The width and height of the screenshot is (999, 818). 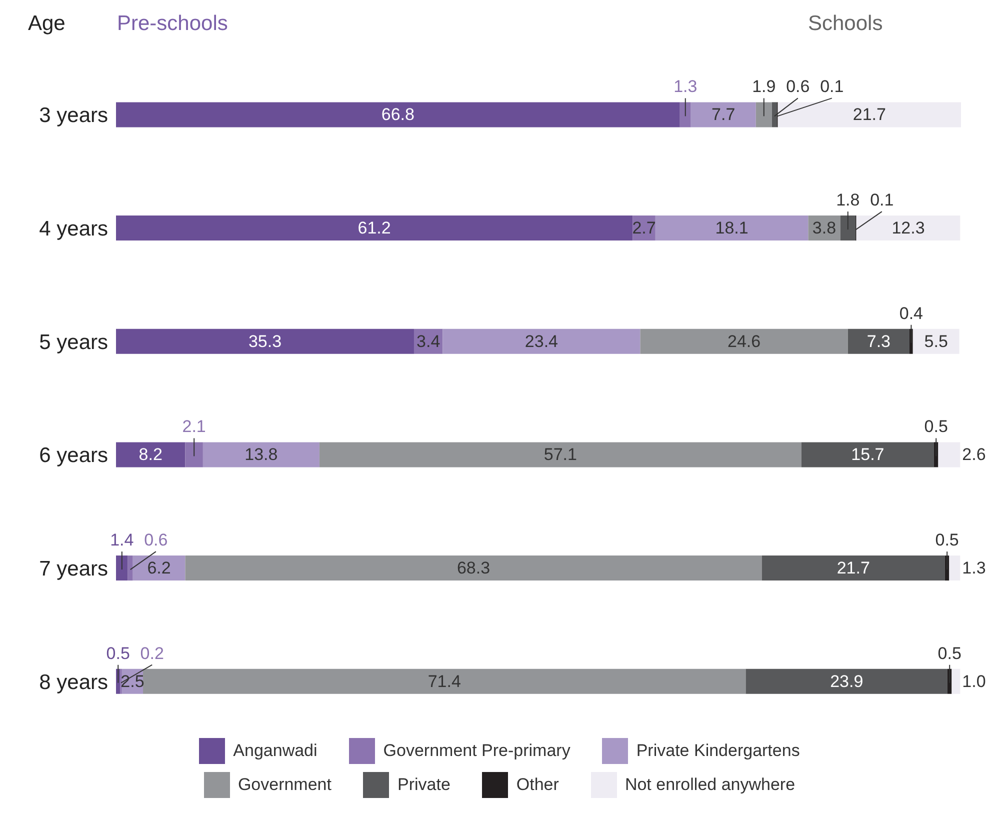 I want to click on data-label: 2.1, so click(x=194, y=426).